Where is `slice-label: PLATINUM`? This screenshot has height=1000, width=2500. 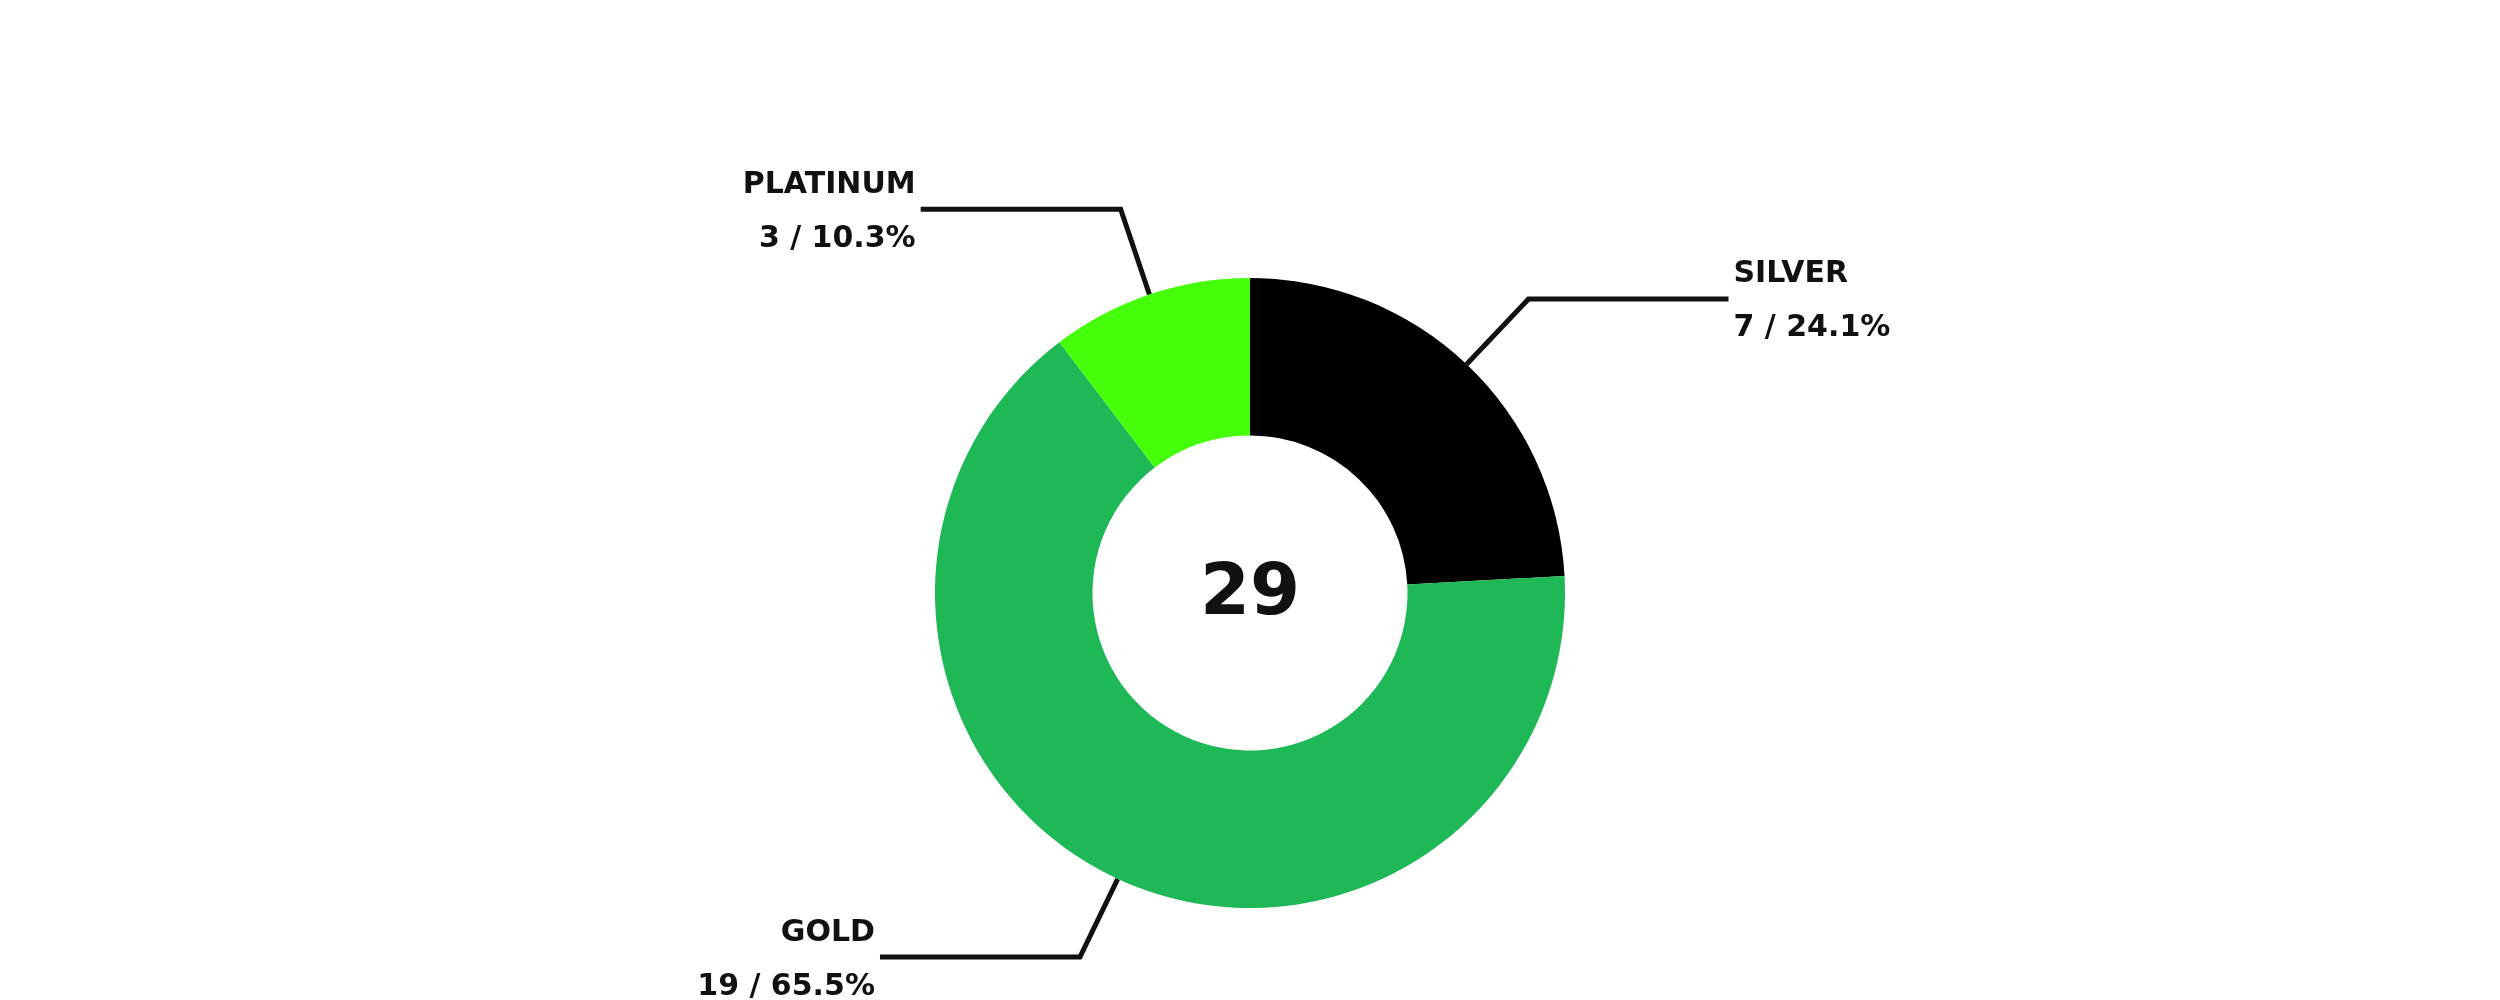 slice-label: PLATINUM is located at coordinates (829, 182).